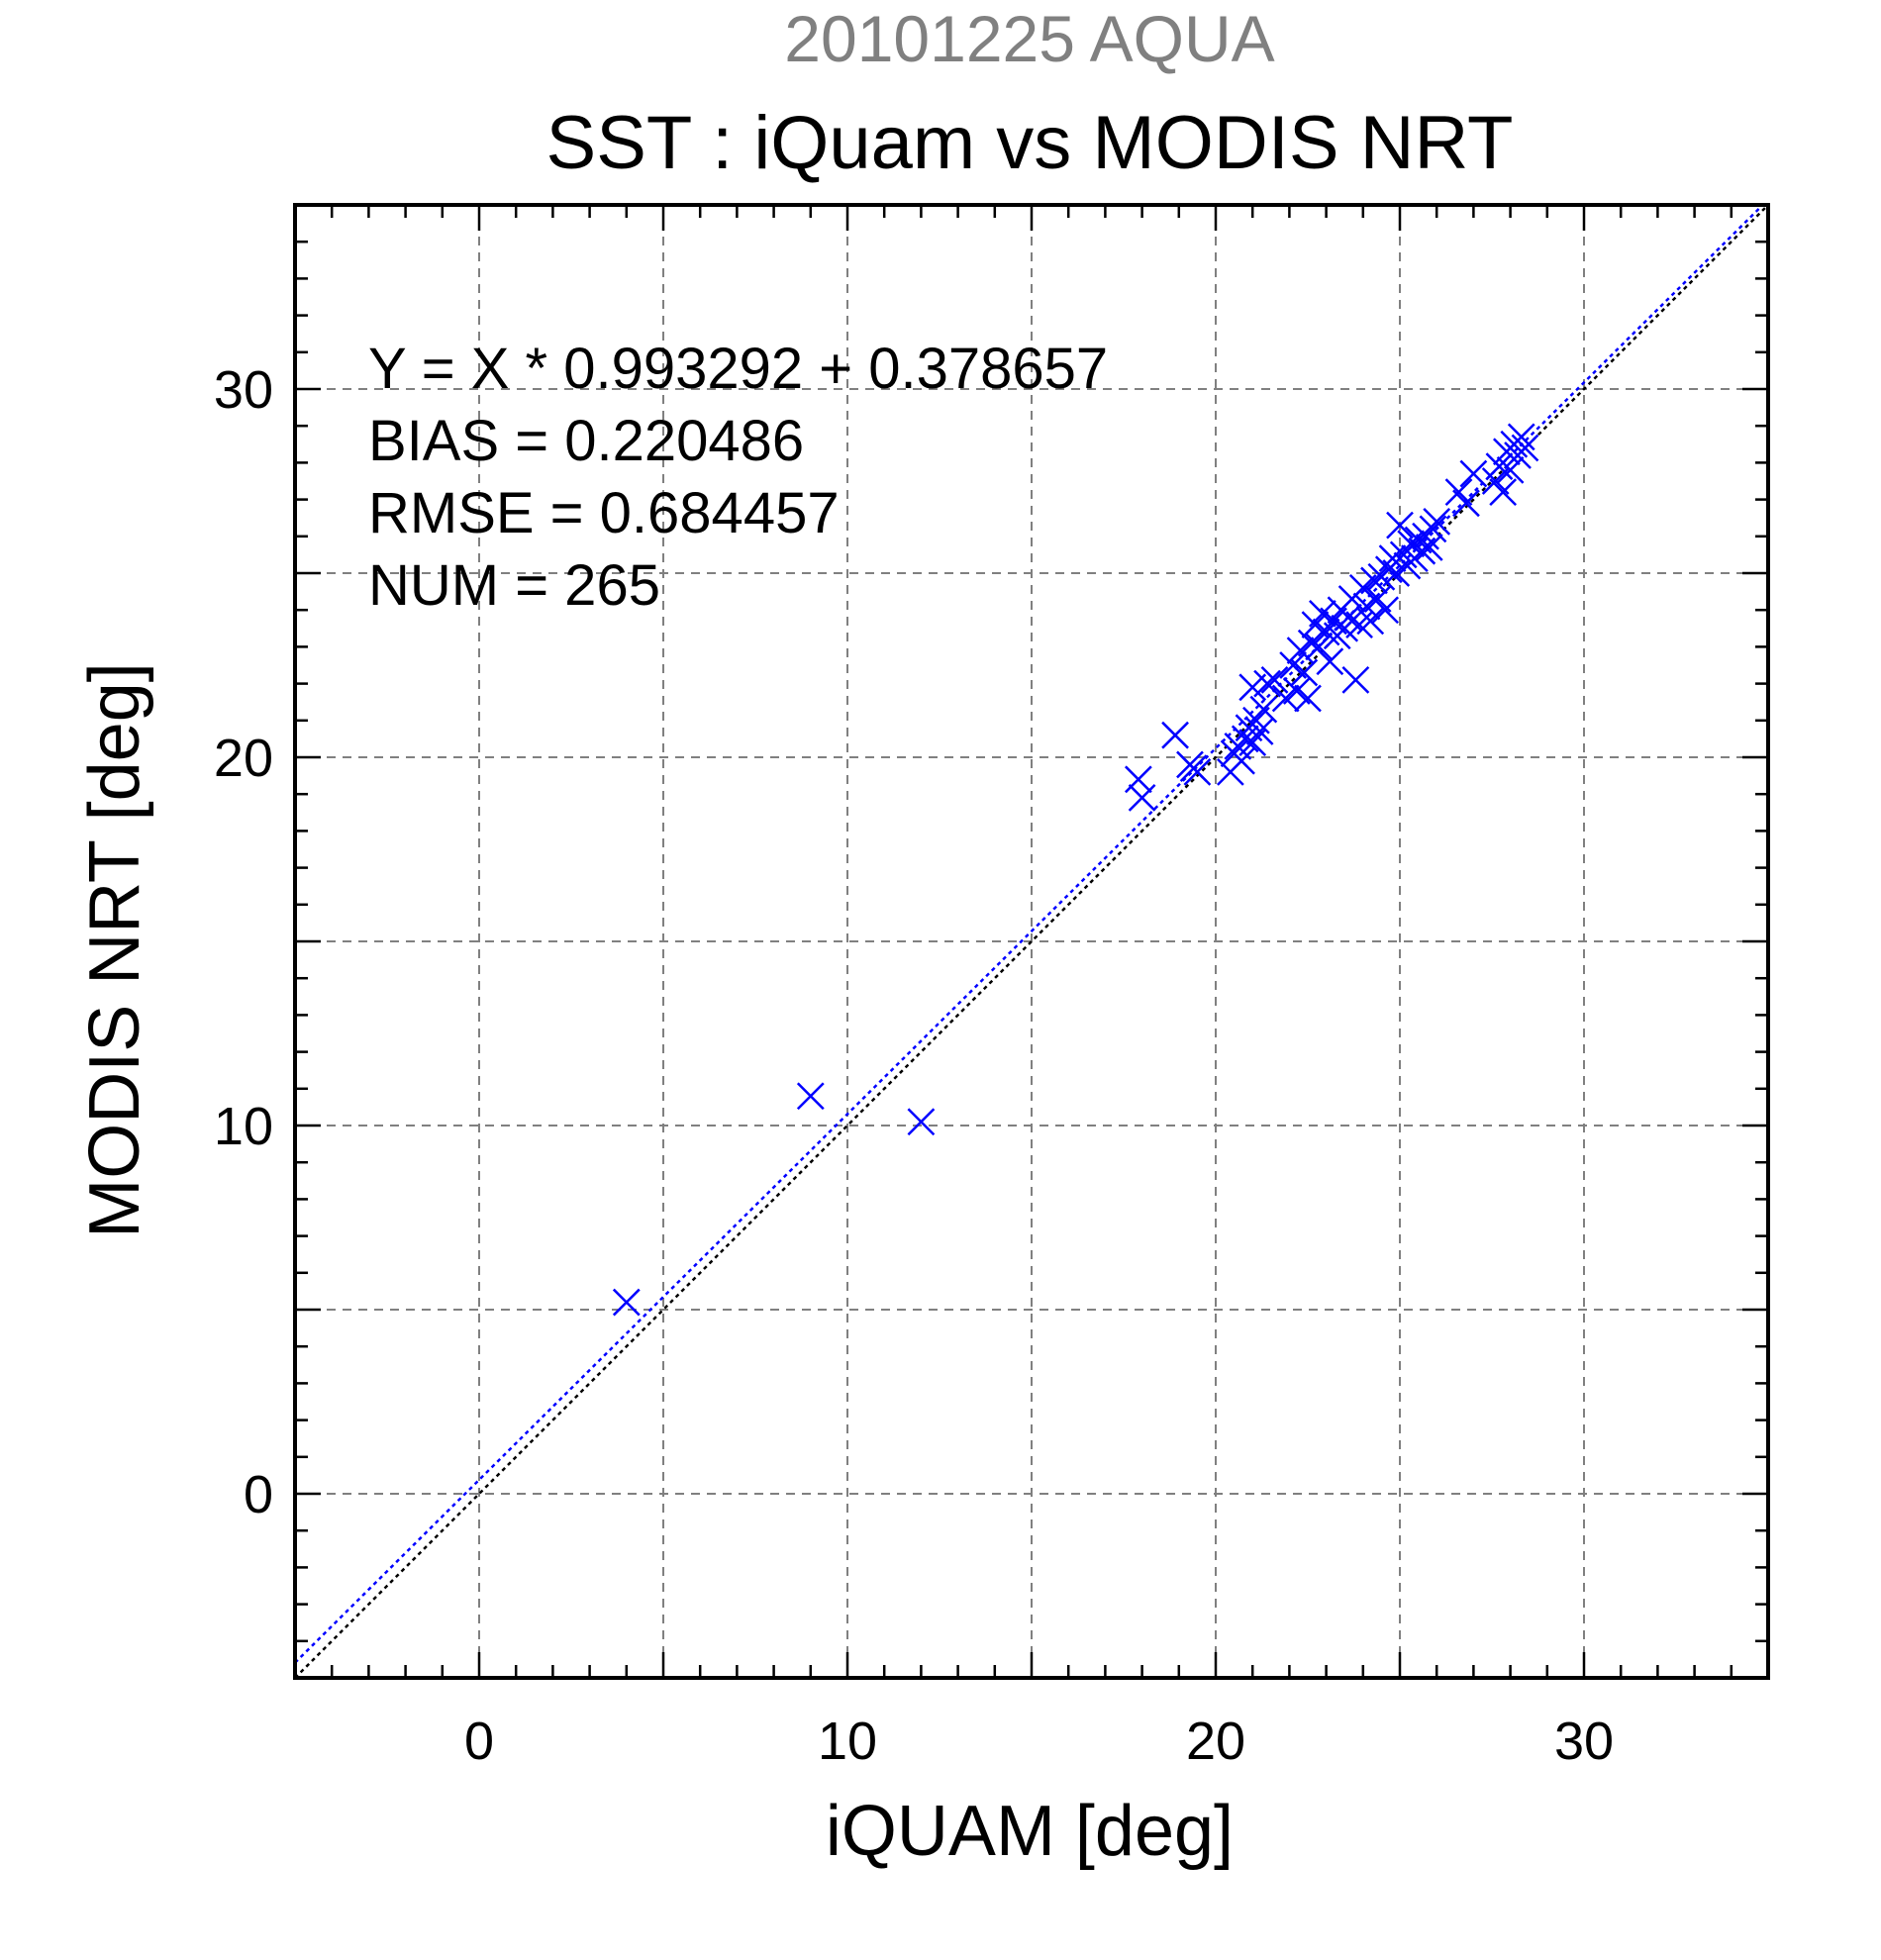 The height and width of the screenshot is (1960, 1881). I want to click on x-tick-label: 10, so click(847, 1741).